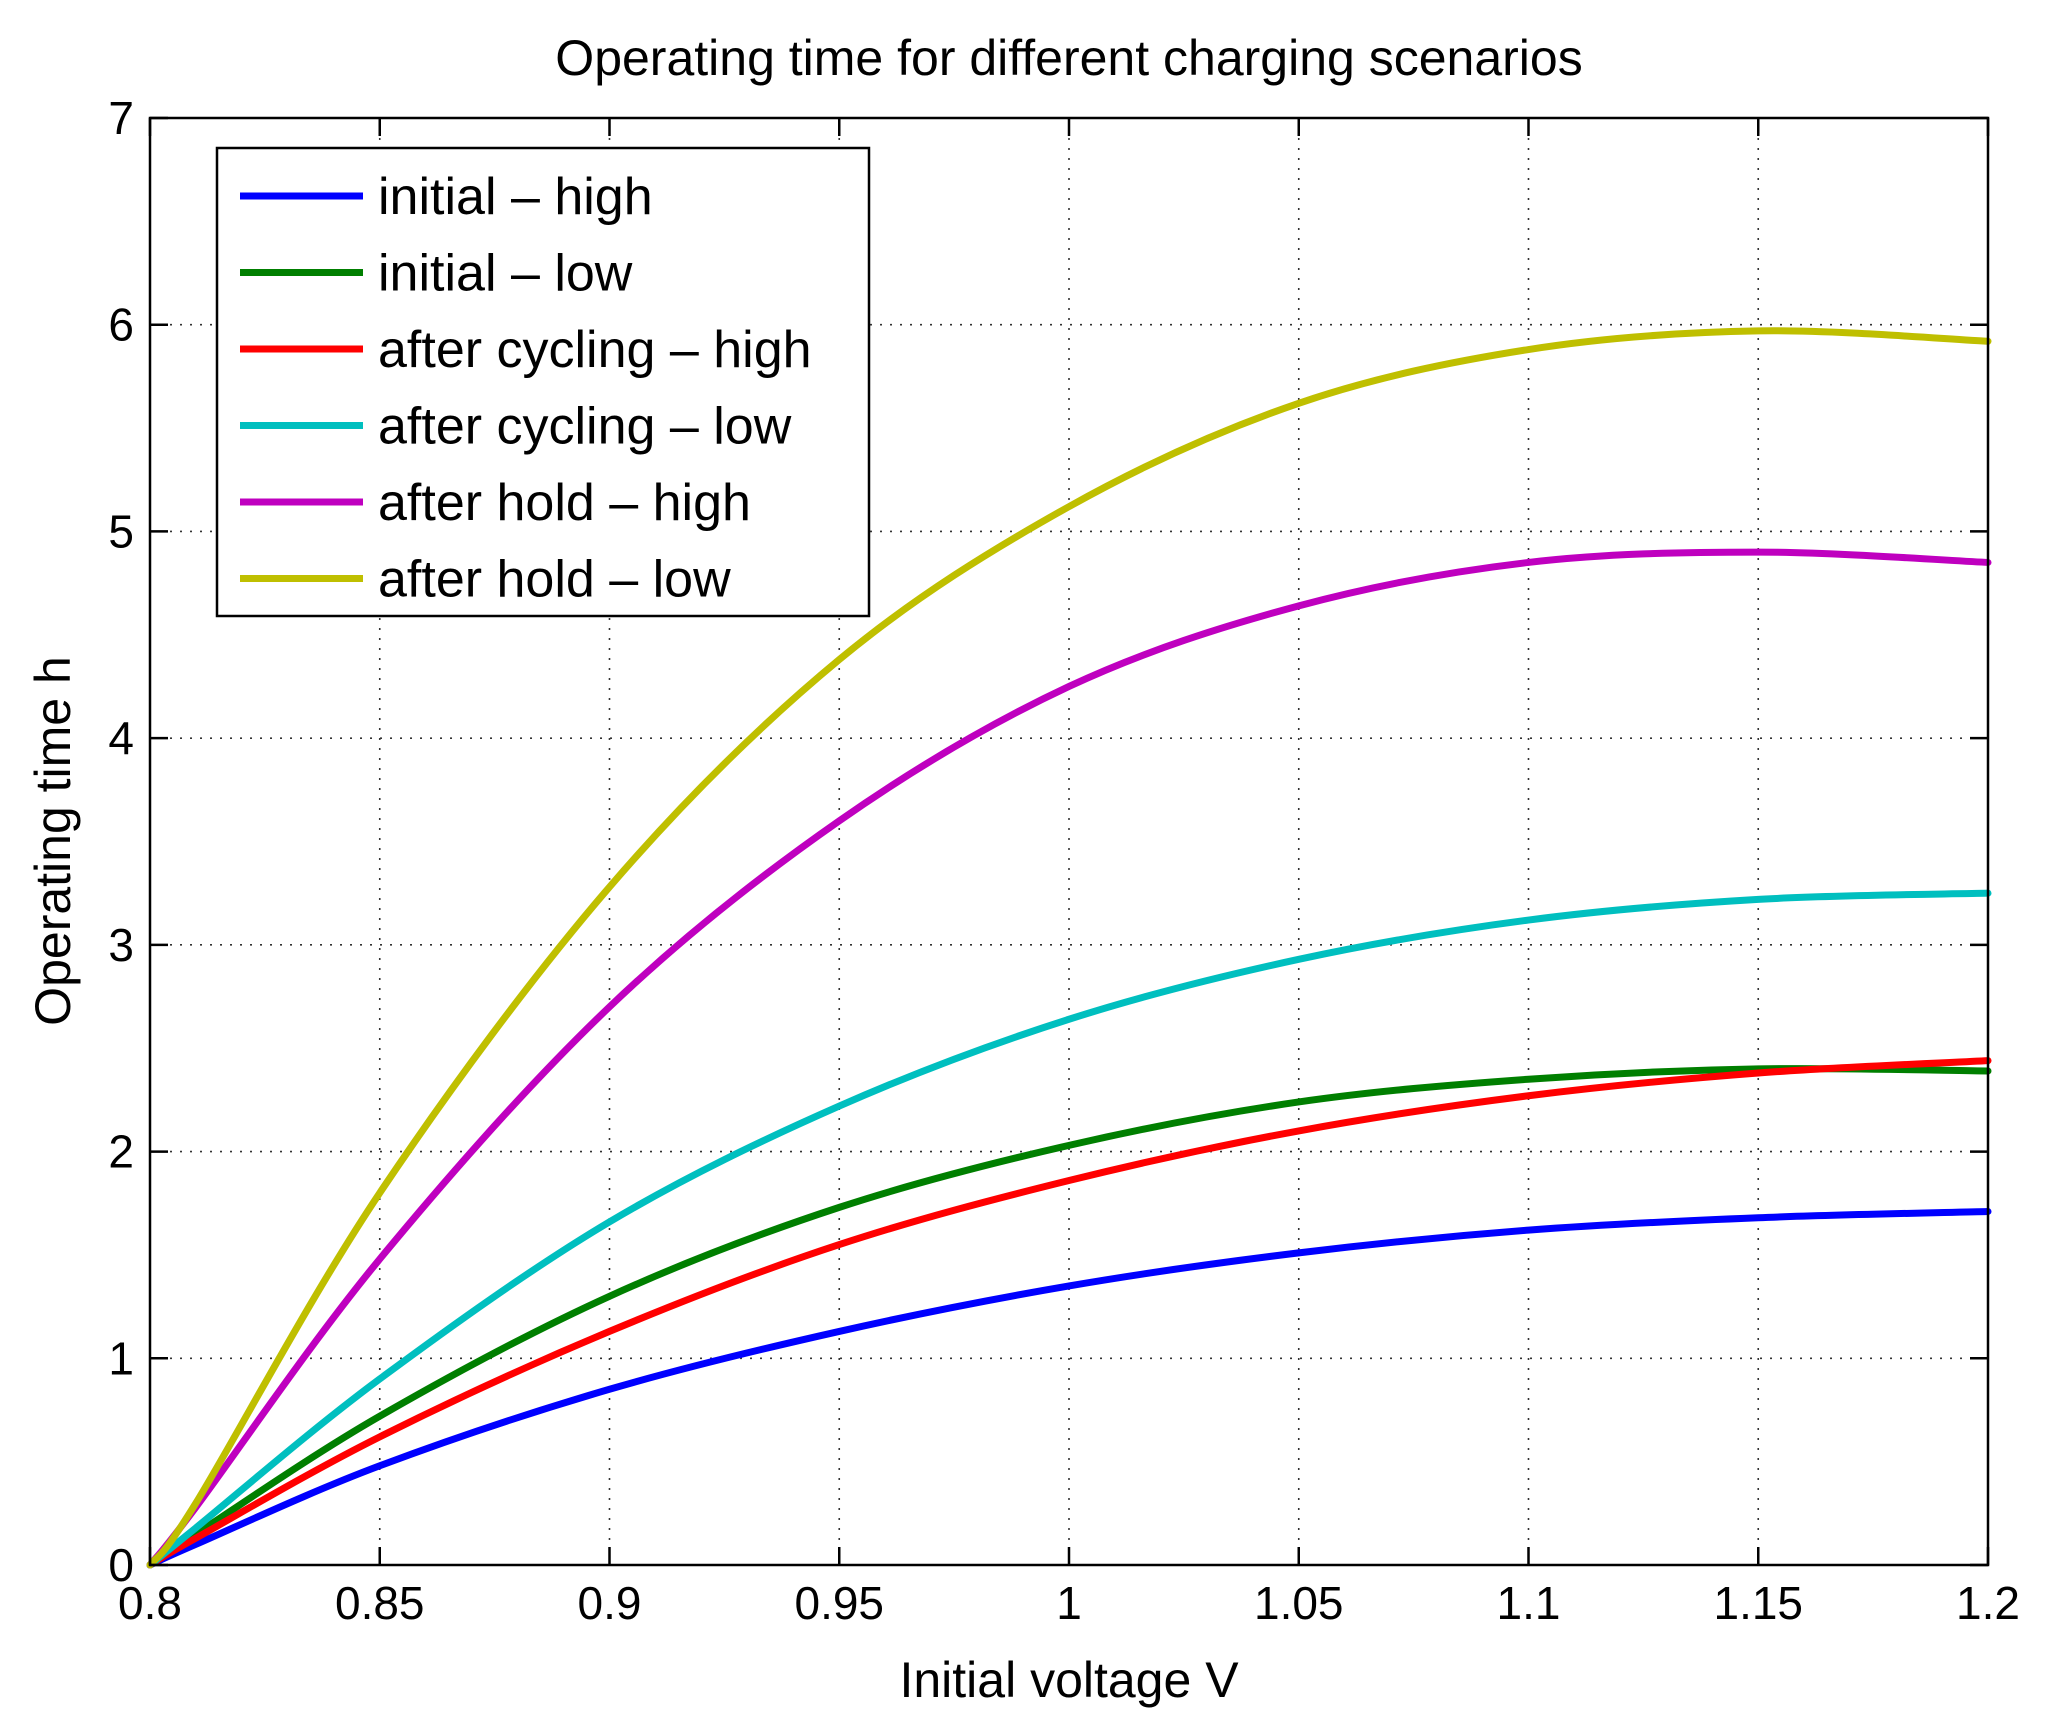 This screenshot has width=2051, height=1735. I want to click on x-tick-label: 0.85, so click(380, 1603).